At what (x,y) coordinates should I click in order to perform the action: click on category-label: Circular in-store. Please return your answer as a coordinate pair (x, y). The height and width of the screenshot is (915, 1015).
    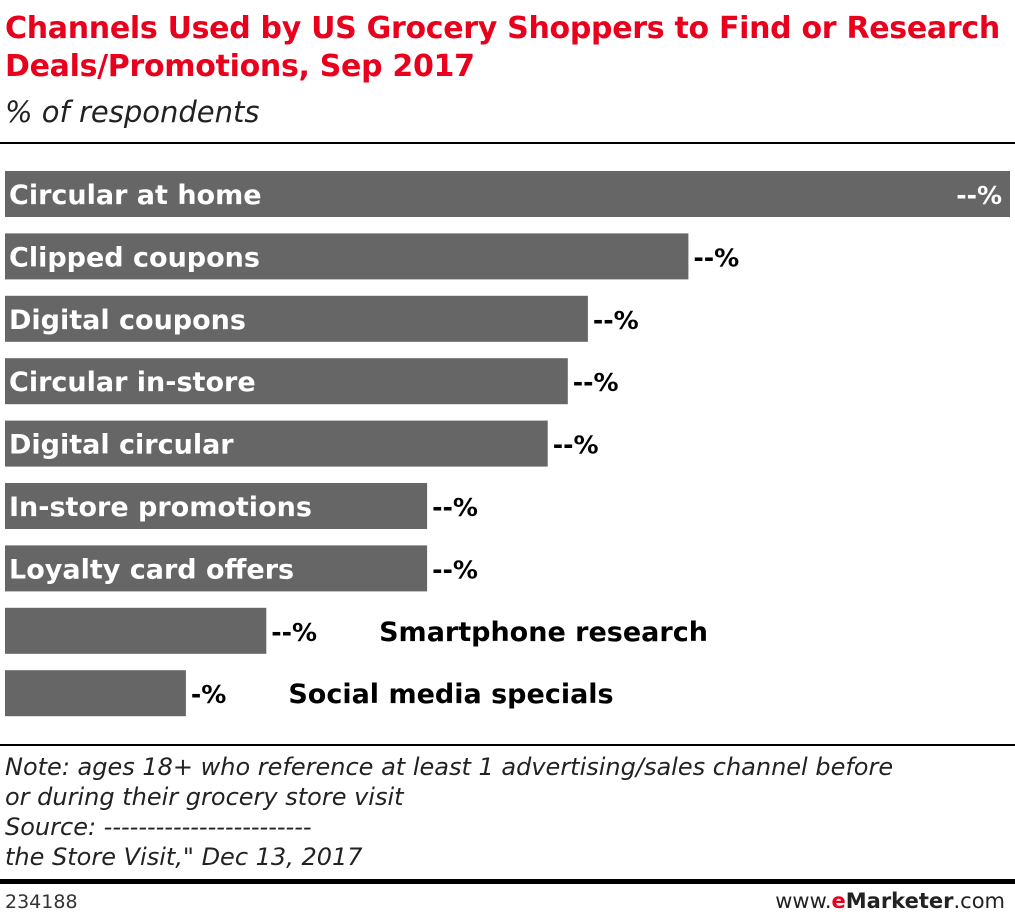
    Looking at the image, I should click on (132, 382).